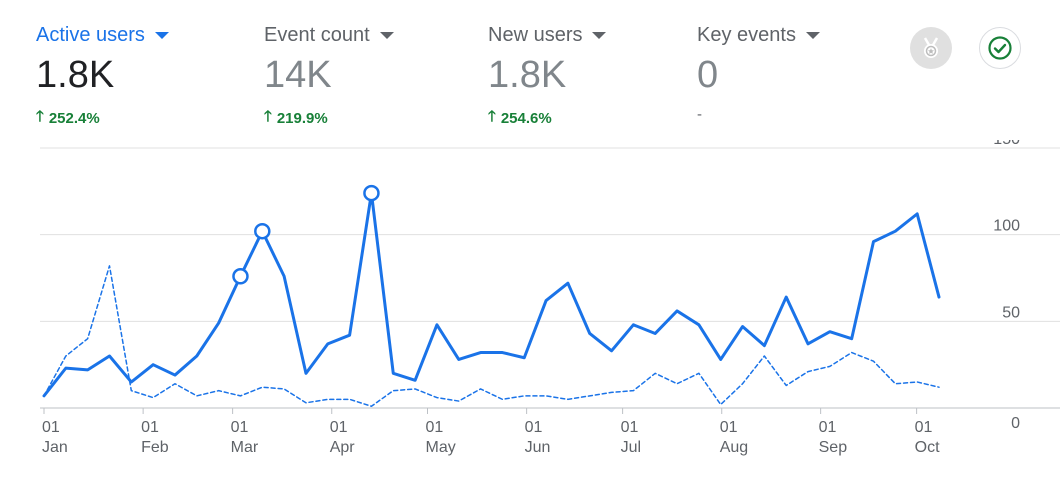 This screenshot has width=1060, height=478. What do you see at coordinates (526, 118) in the screenshot?
I see `metric-change-value: 254.6%` at bounding box center [526, 118].